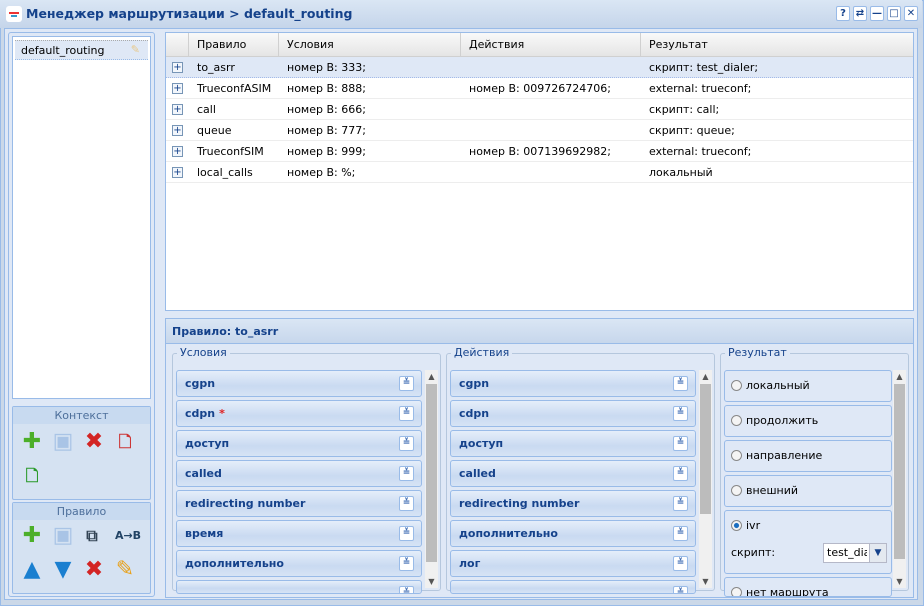 This screenshot has width=924, height=606. What do you see at coordinates (573, 473) in the screenshot?
I see `actions-item: called ≚` at bounding box center [573, 473].